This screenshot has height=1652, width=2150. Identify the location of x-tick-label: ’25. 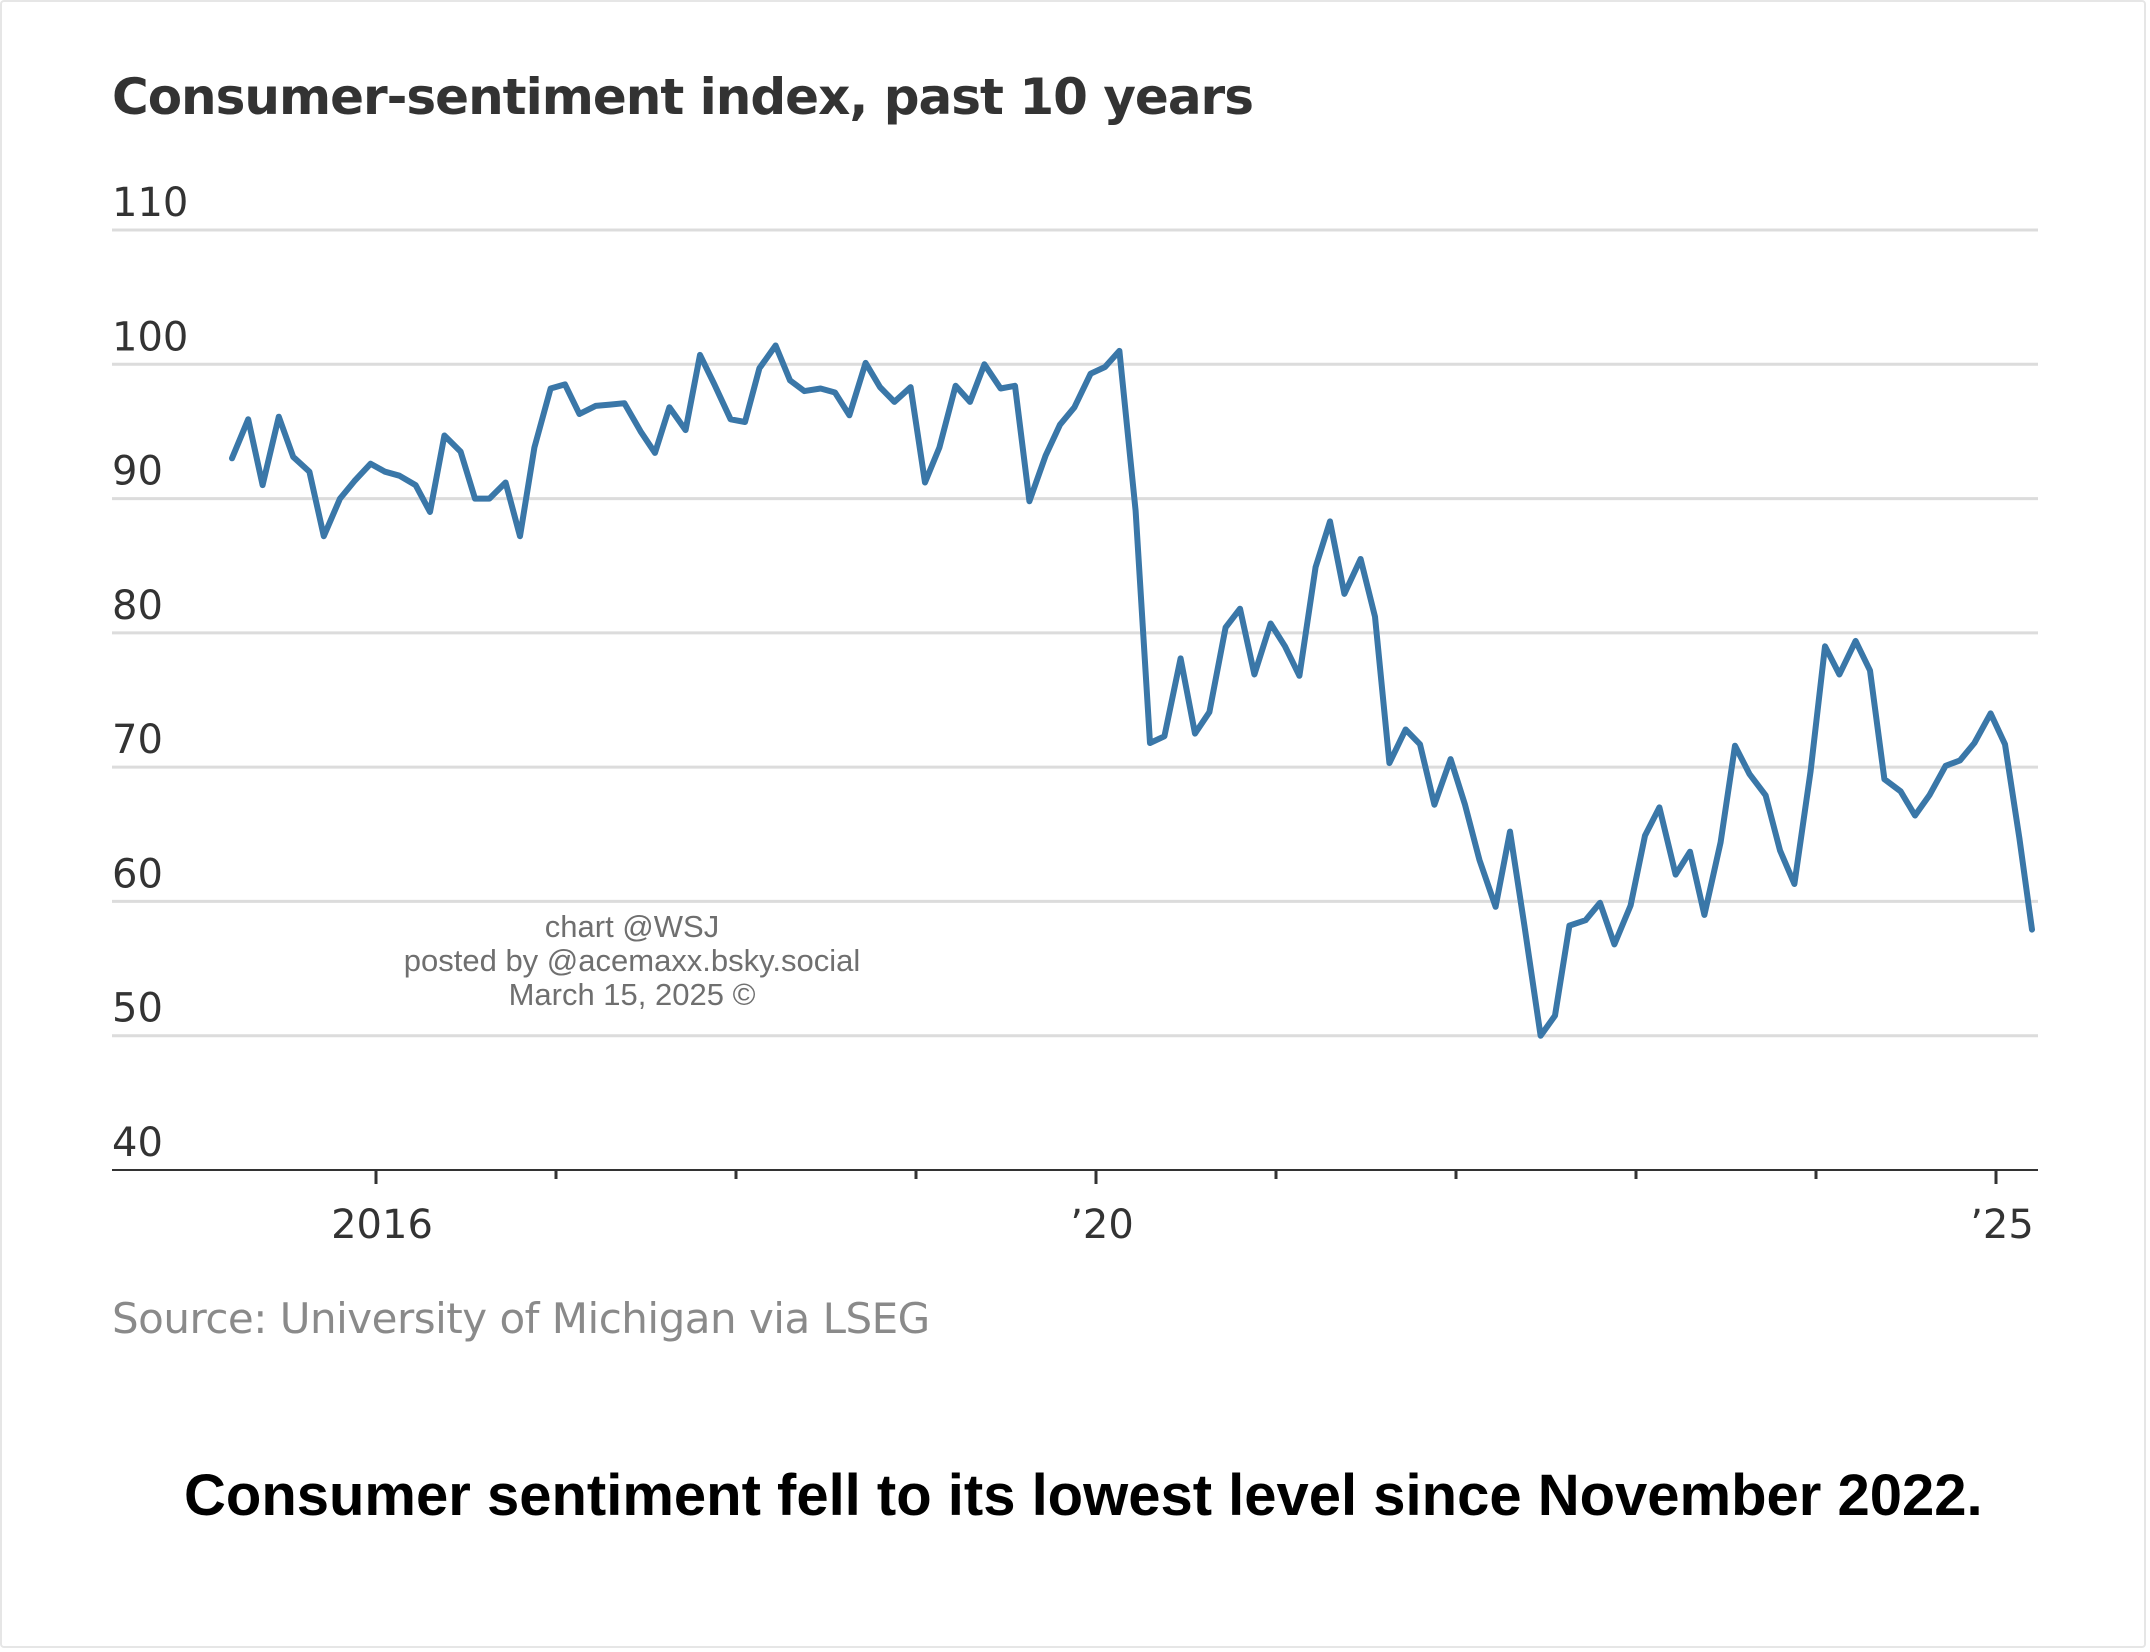
(2002, 1225).